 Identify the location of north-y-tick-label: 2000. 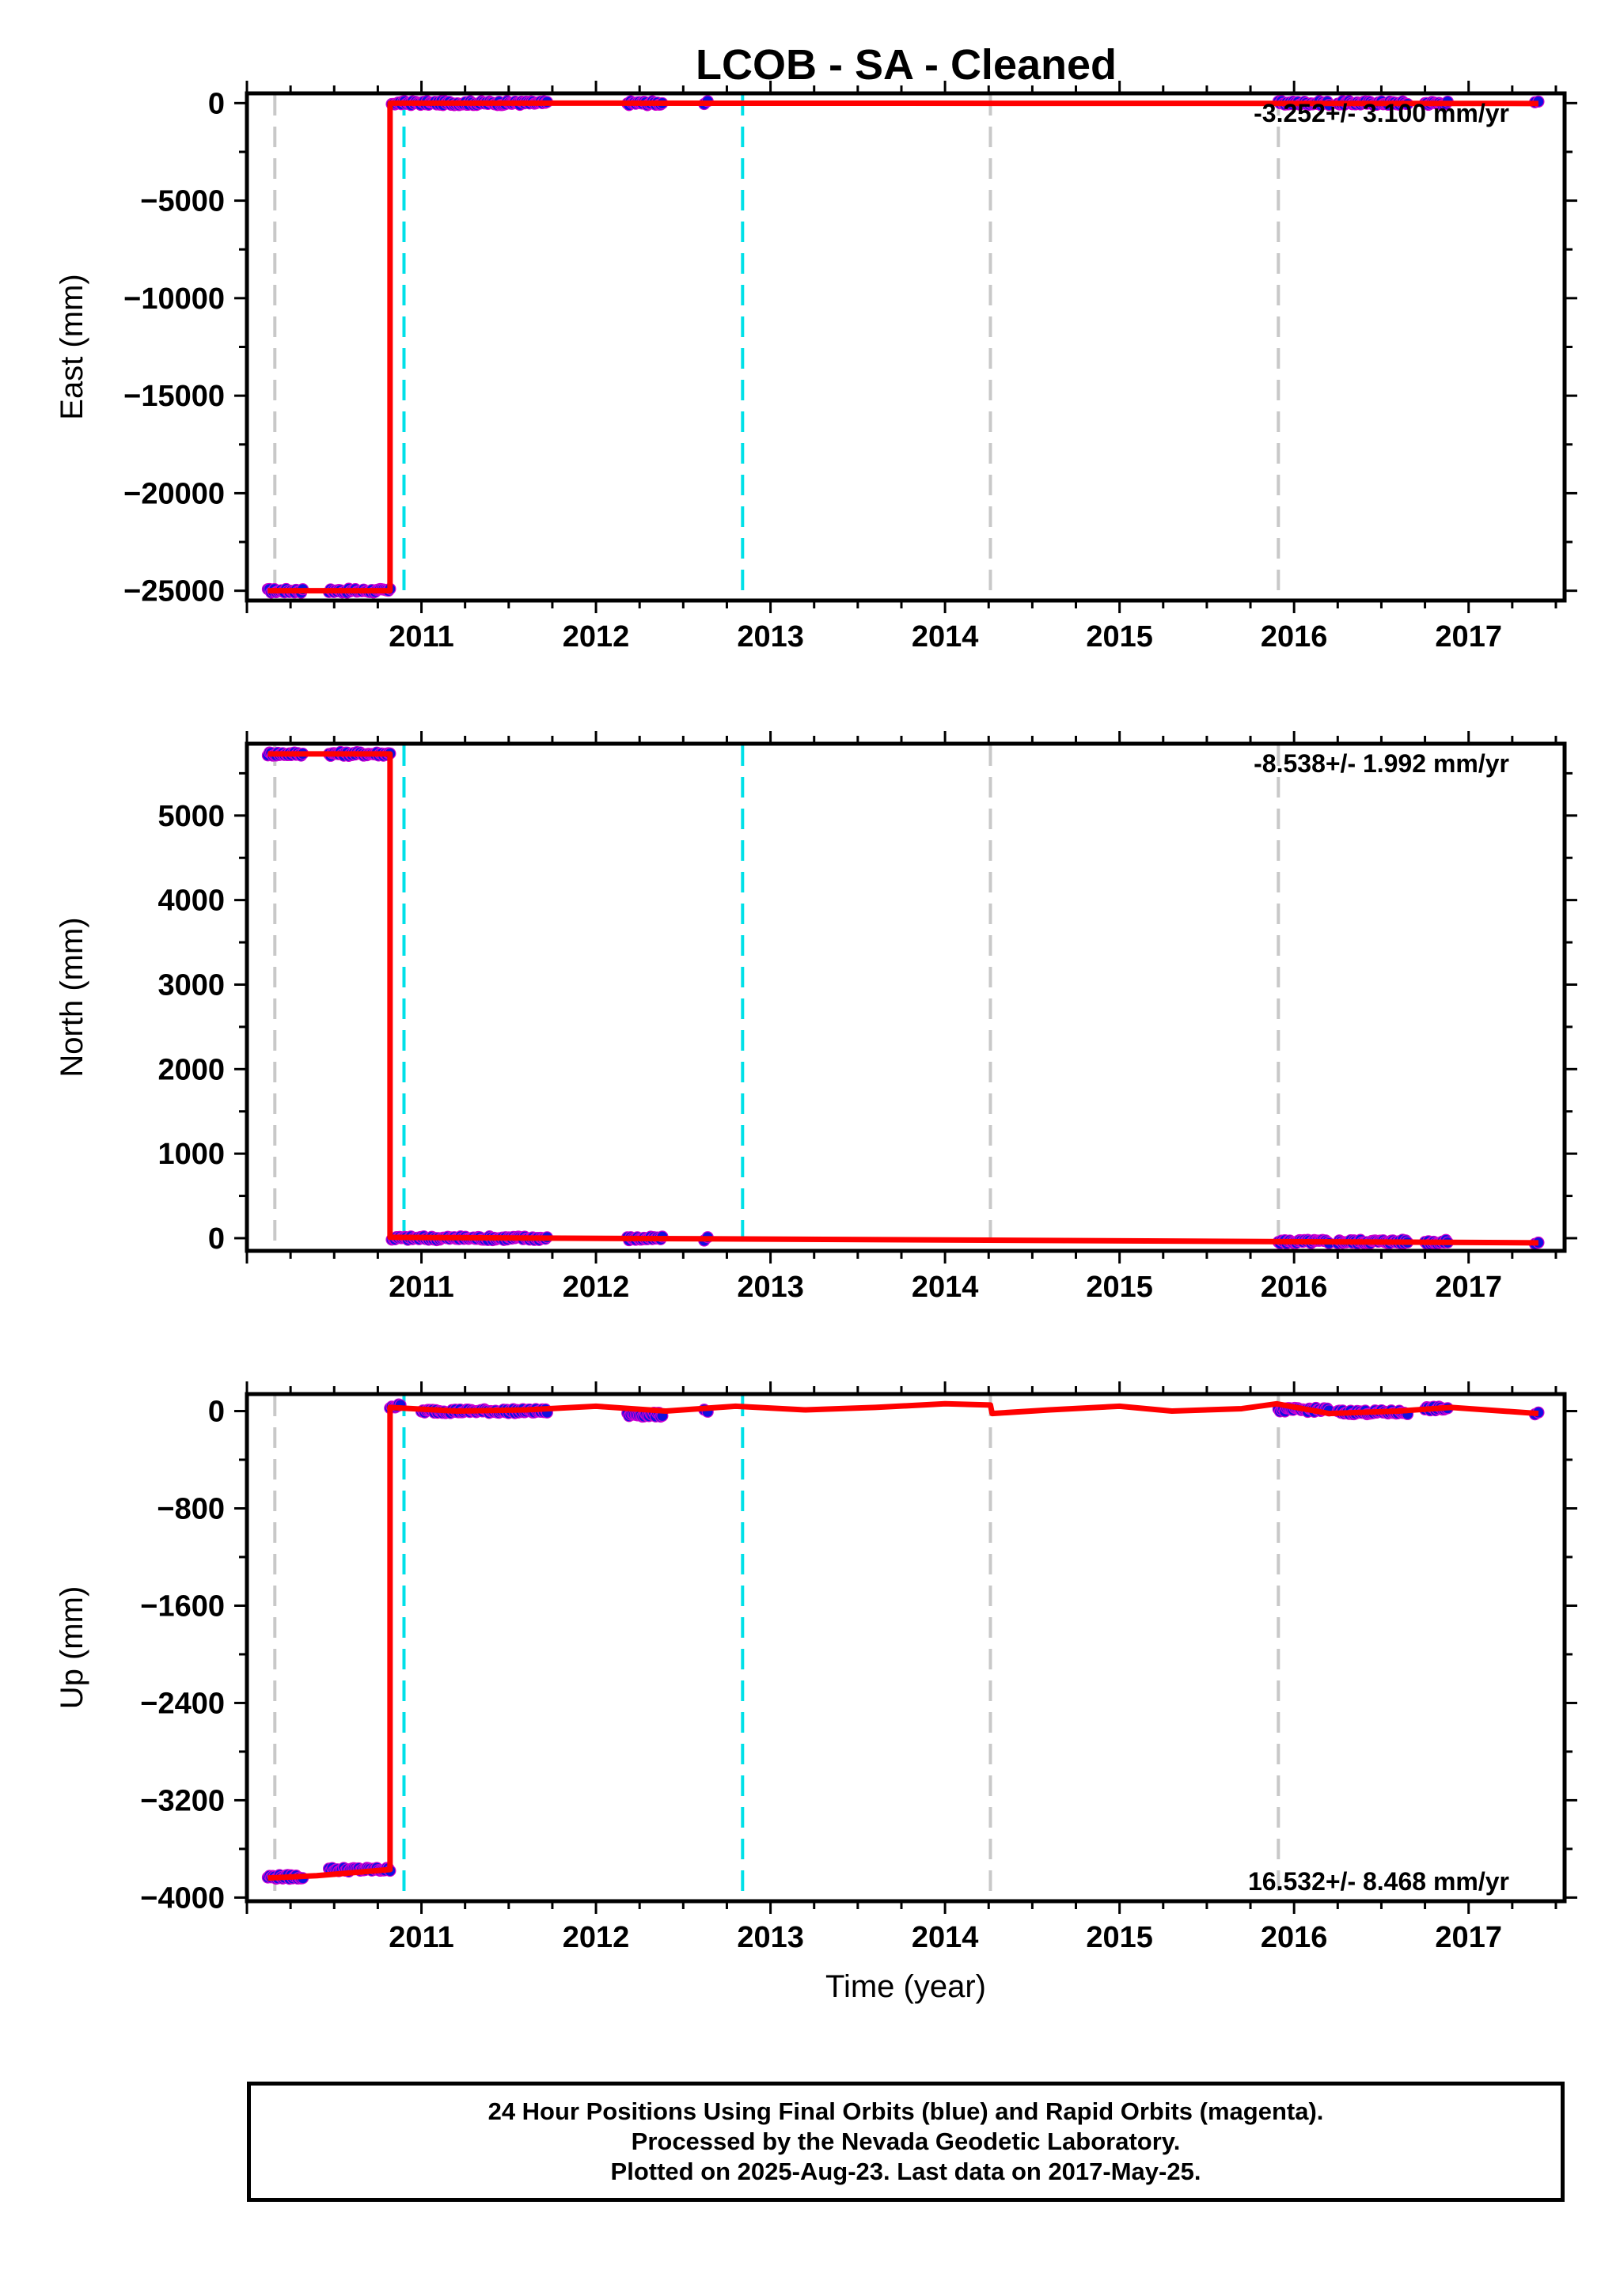
(191, 1070).